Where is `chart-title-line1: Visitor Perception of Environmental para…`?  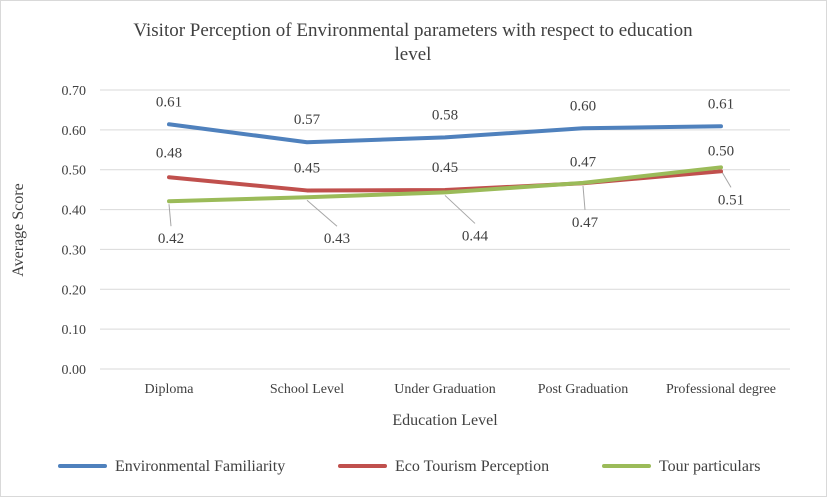
chart-title-line1: Visitor Perception of Environmental para… is located at coordinates (413, 30).